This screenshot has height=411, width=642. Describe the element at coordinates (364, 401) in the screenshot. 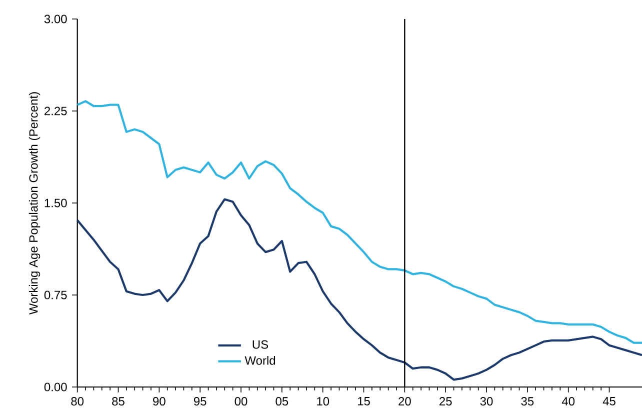

I see `x-tick-label: 15` at that location.